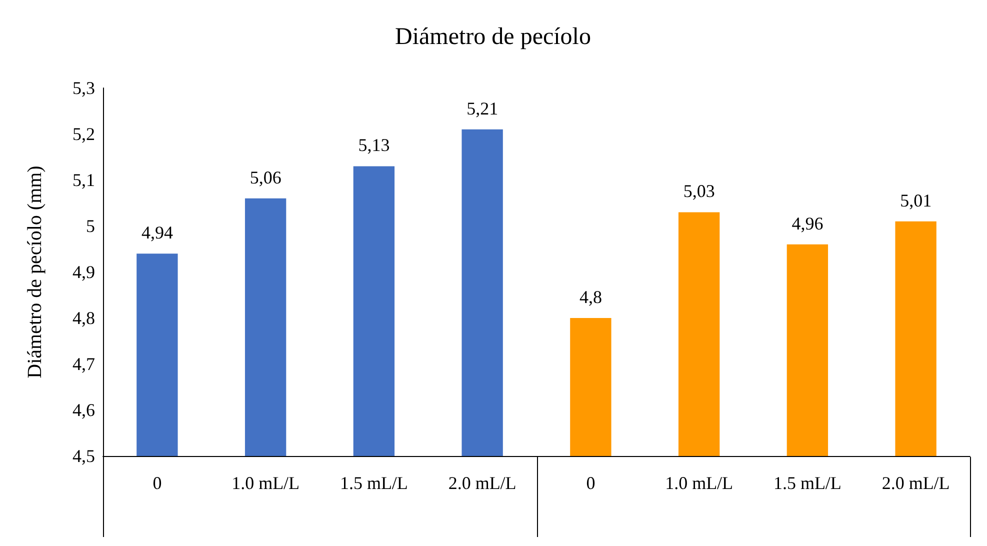 The width and height of the screenshot is (987, 546). What do you see at coordinates (699, 191) in the screenshot?
I see `data-label: 5,03` at bounding box center [699, 191].